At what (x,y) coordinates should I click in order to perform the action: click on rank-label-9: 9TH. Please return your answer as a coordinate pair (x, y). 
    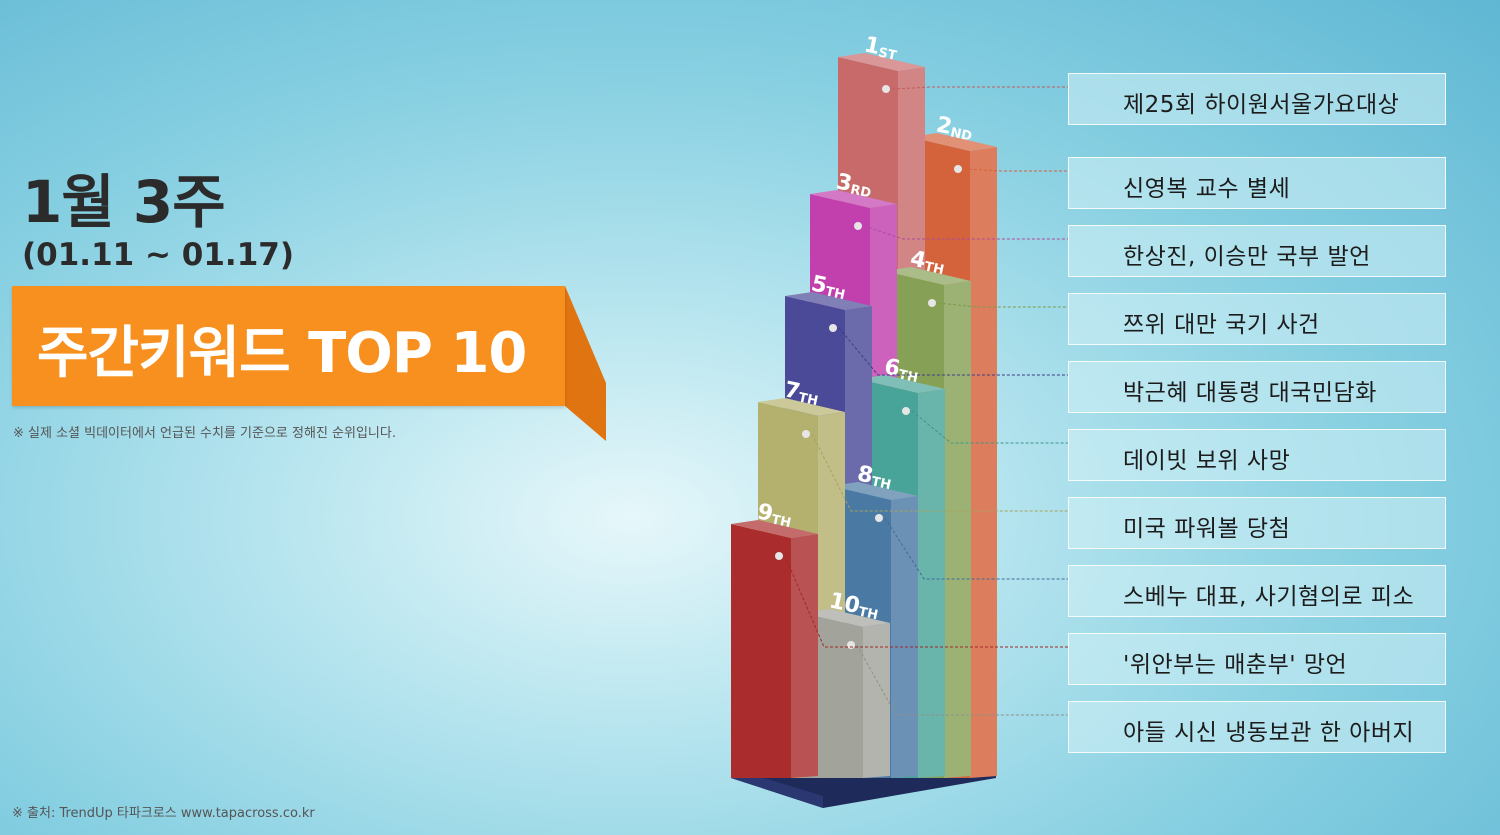
    Looking at the image, I should click on (774, 515).